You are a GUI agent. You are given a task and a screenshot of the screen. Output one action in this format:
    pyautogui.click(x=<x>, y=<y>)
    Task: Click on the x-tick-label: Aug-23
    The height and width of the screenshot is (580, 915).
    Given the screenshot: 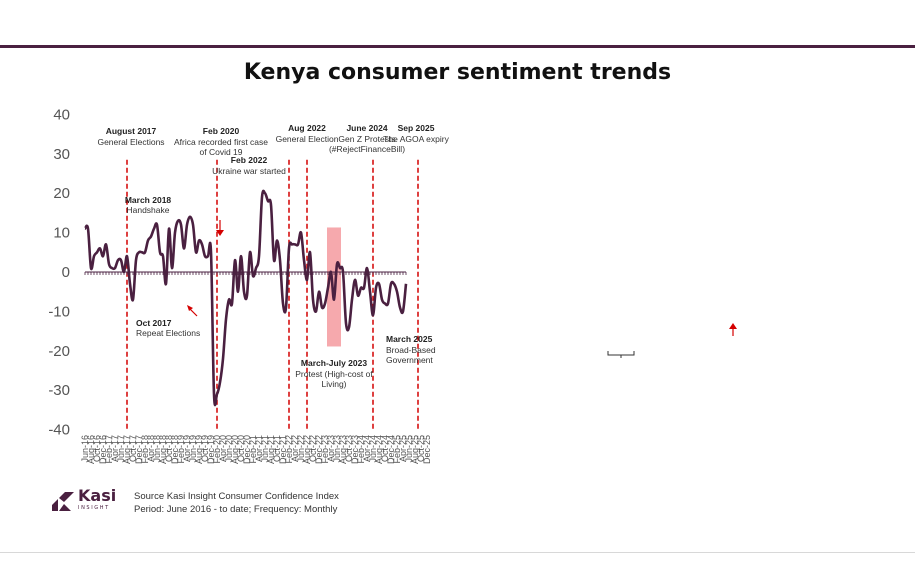 What is the action you would take?
    pyautogui.click(x=343, y=449)
    